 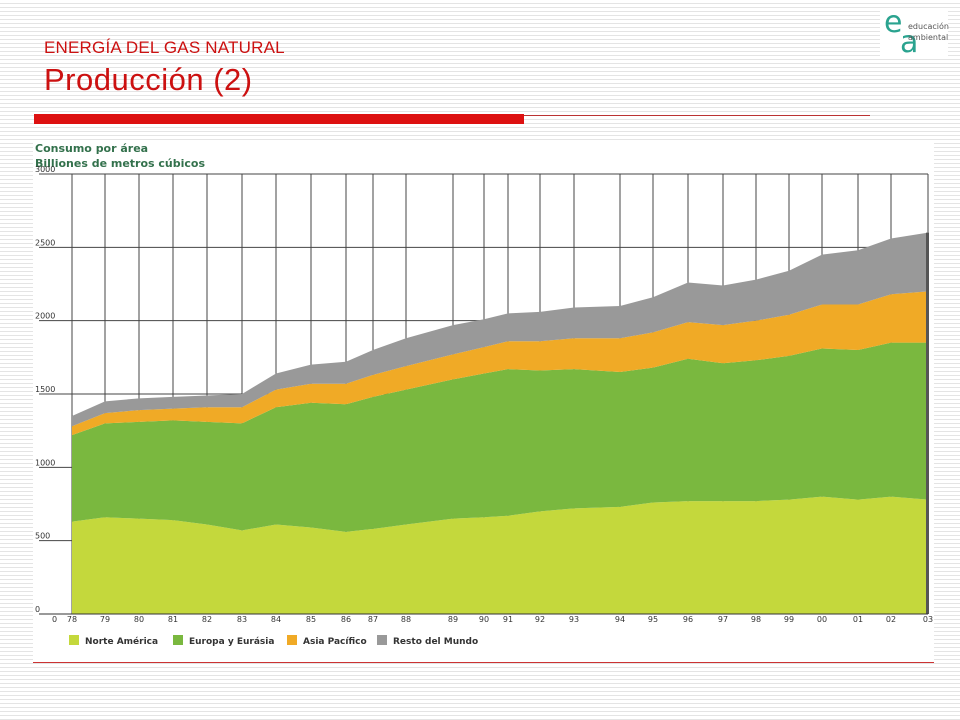 What do you see at coordinates (373, 619) in the screenshot?
I see `x-tick-label: 87` at bounding box center [373, 619].